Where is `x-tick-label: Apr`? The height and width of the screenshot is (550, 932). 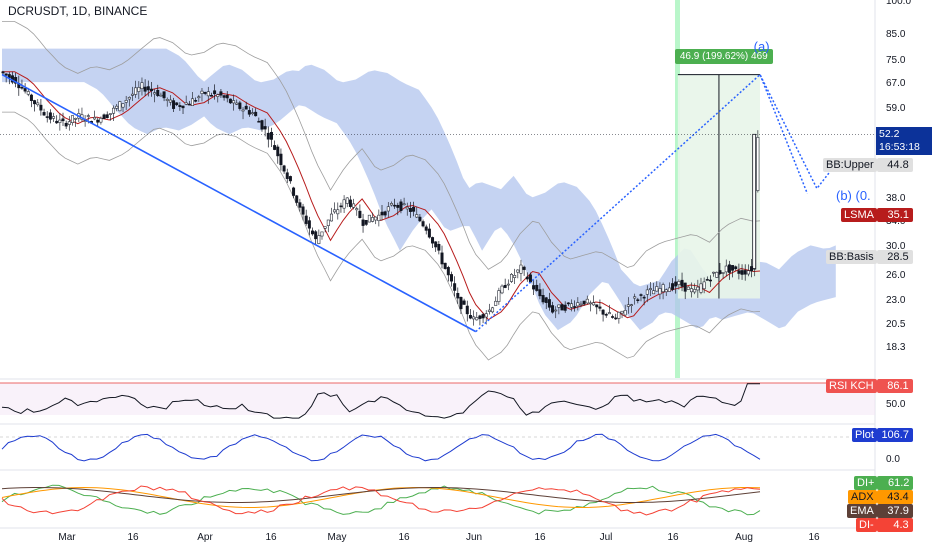
x-tick-label: Apr is located at coordinates (205, 537).